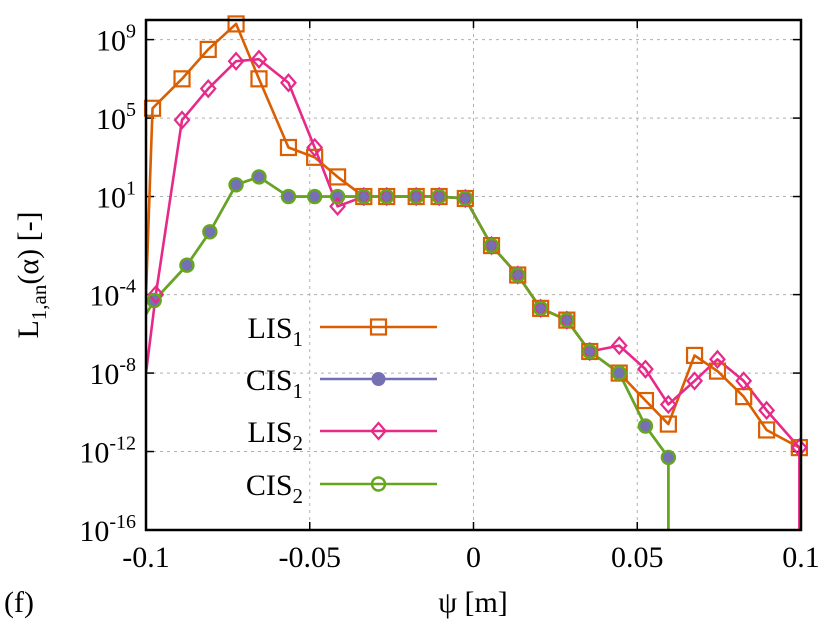  What do you see at coordinates (107, 529) in the screenshot?
I see `y-tick-label: 10⁻¹⁶` at bounding box center [107, 529].